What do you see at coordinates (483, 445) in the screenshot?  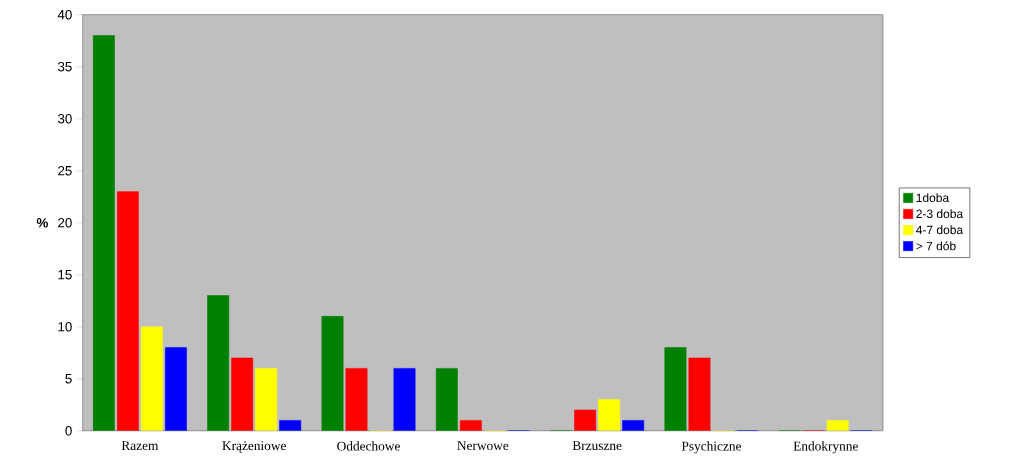 I see `x-tick-label: Nerwowe` at bounding box center [483, 445].